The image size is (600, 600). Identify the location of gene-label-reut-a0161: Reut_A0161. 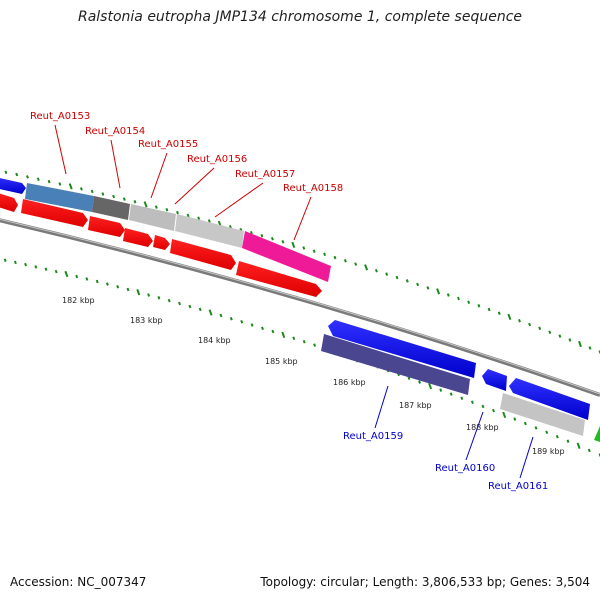
(518, 486).